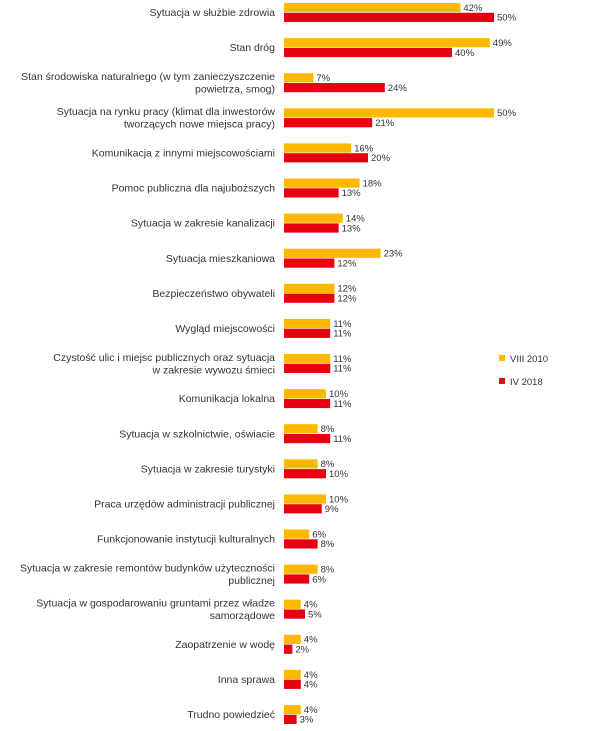 This screenshot has height=731, width=603. I want to click on category-label: Inna sprawa, so click(246, 680).